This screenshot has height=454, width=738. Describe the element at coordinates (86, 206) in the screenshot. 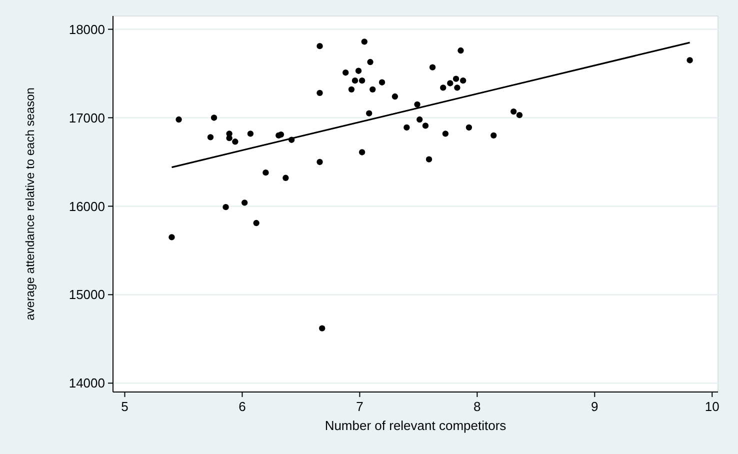

I see `y-tick-label: 16000` at that location.